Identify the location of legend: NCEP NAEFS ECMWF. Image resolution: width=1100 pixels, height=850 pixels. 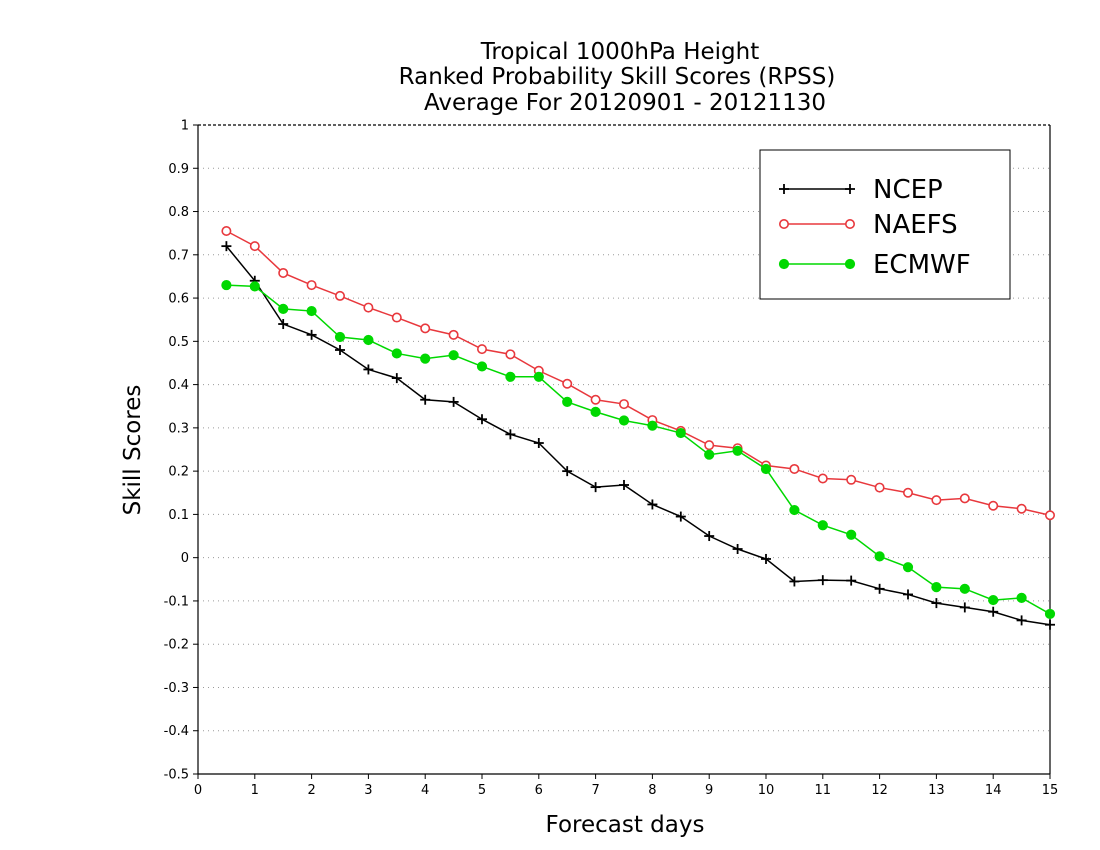
(885, 224).